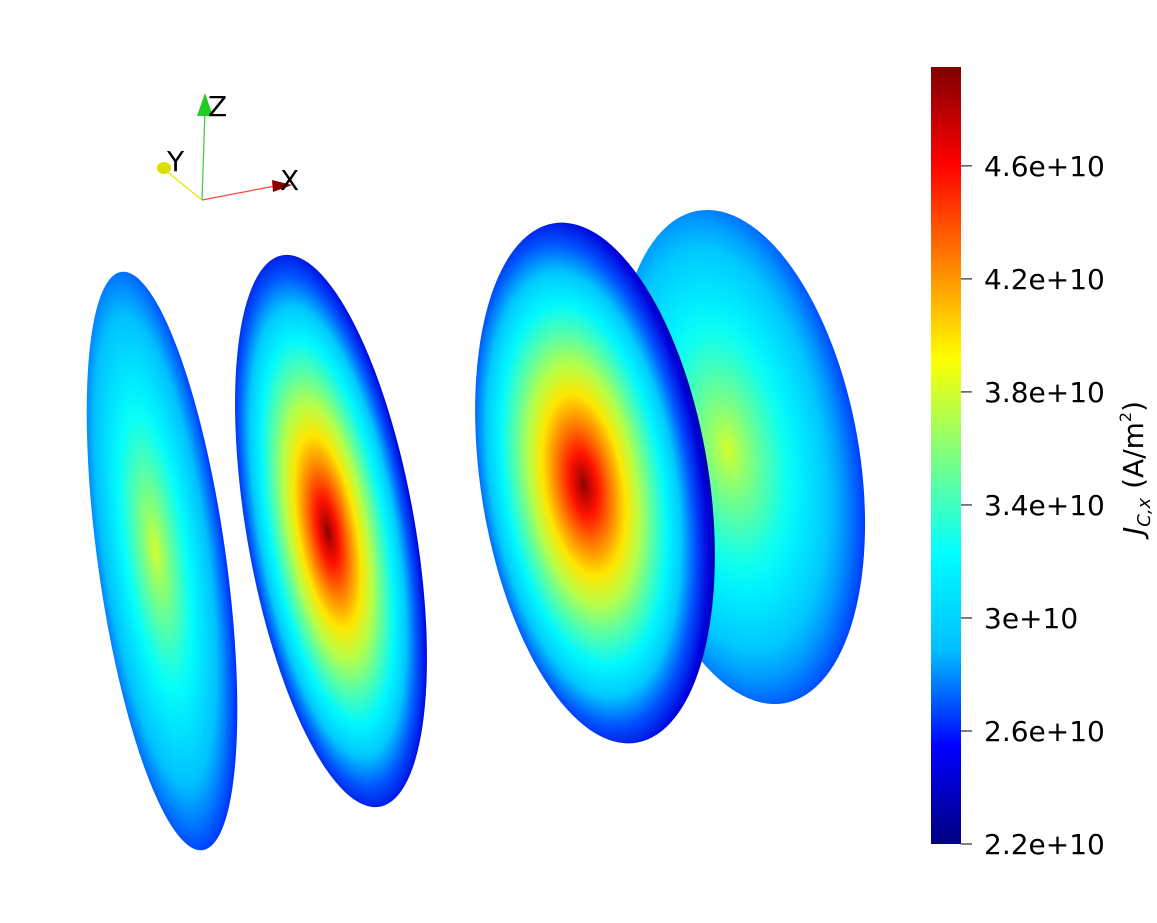  What do you see at coordinates (1044, 505) in the screenshot?
I see `color-bar-tick-label: 3.4e+10` at bounding box center [1044, 505].